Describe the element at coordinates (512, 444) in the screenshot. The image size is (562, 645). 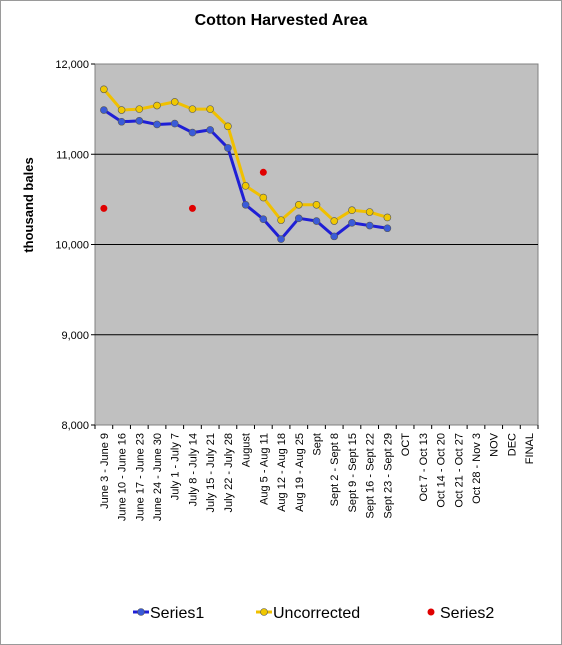
I see `x-tick-label: DEC` at that location.